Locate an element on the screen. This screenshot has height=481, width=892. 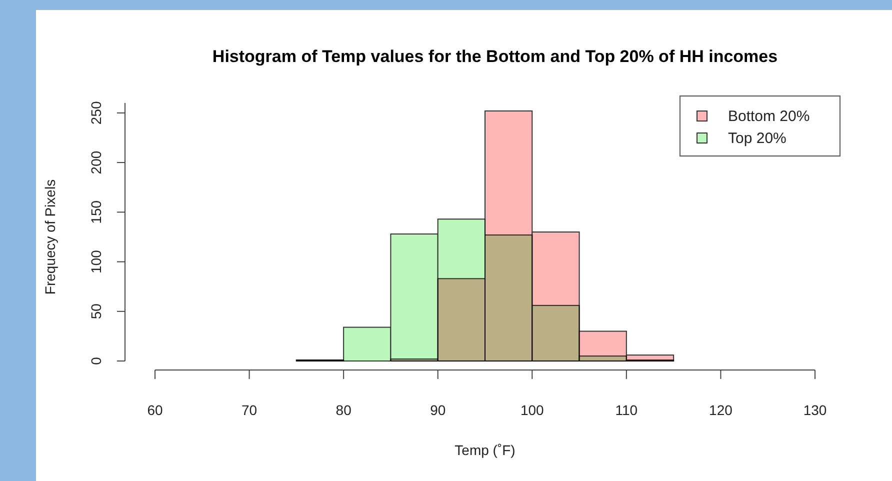
y-tick-label: 150 is located at coordinates (96, 212).